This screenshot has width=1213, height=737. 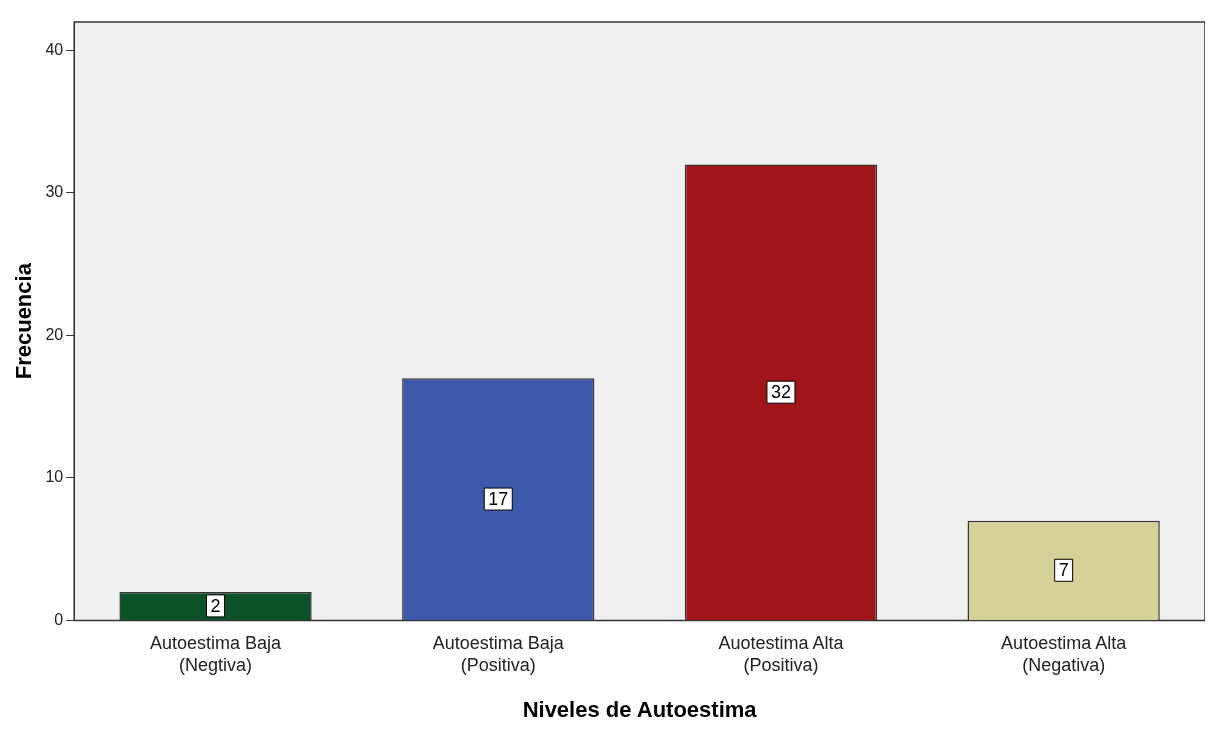 I want to click on y-tick-label: 20, so click(x=54, y=334).